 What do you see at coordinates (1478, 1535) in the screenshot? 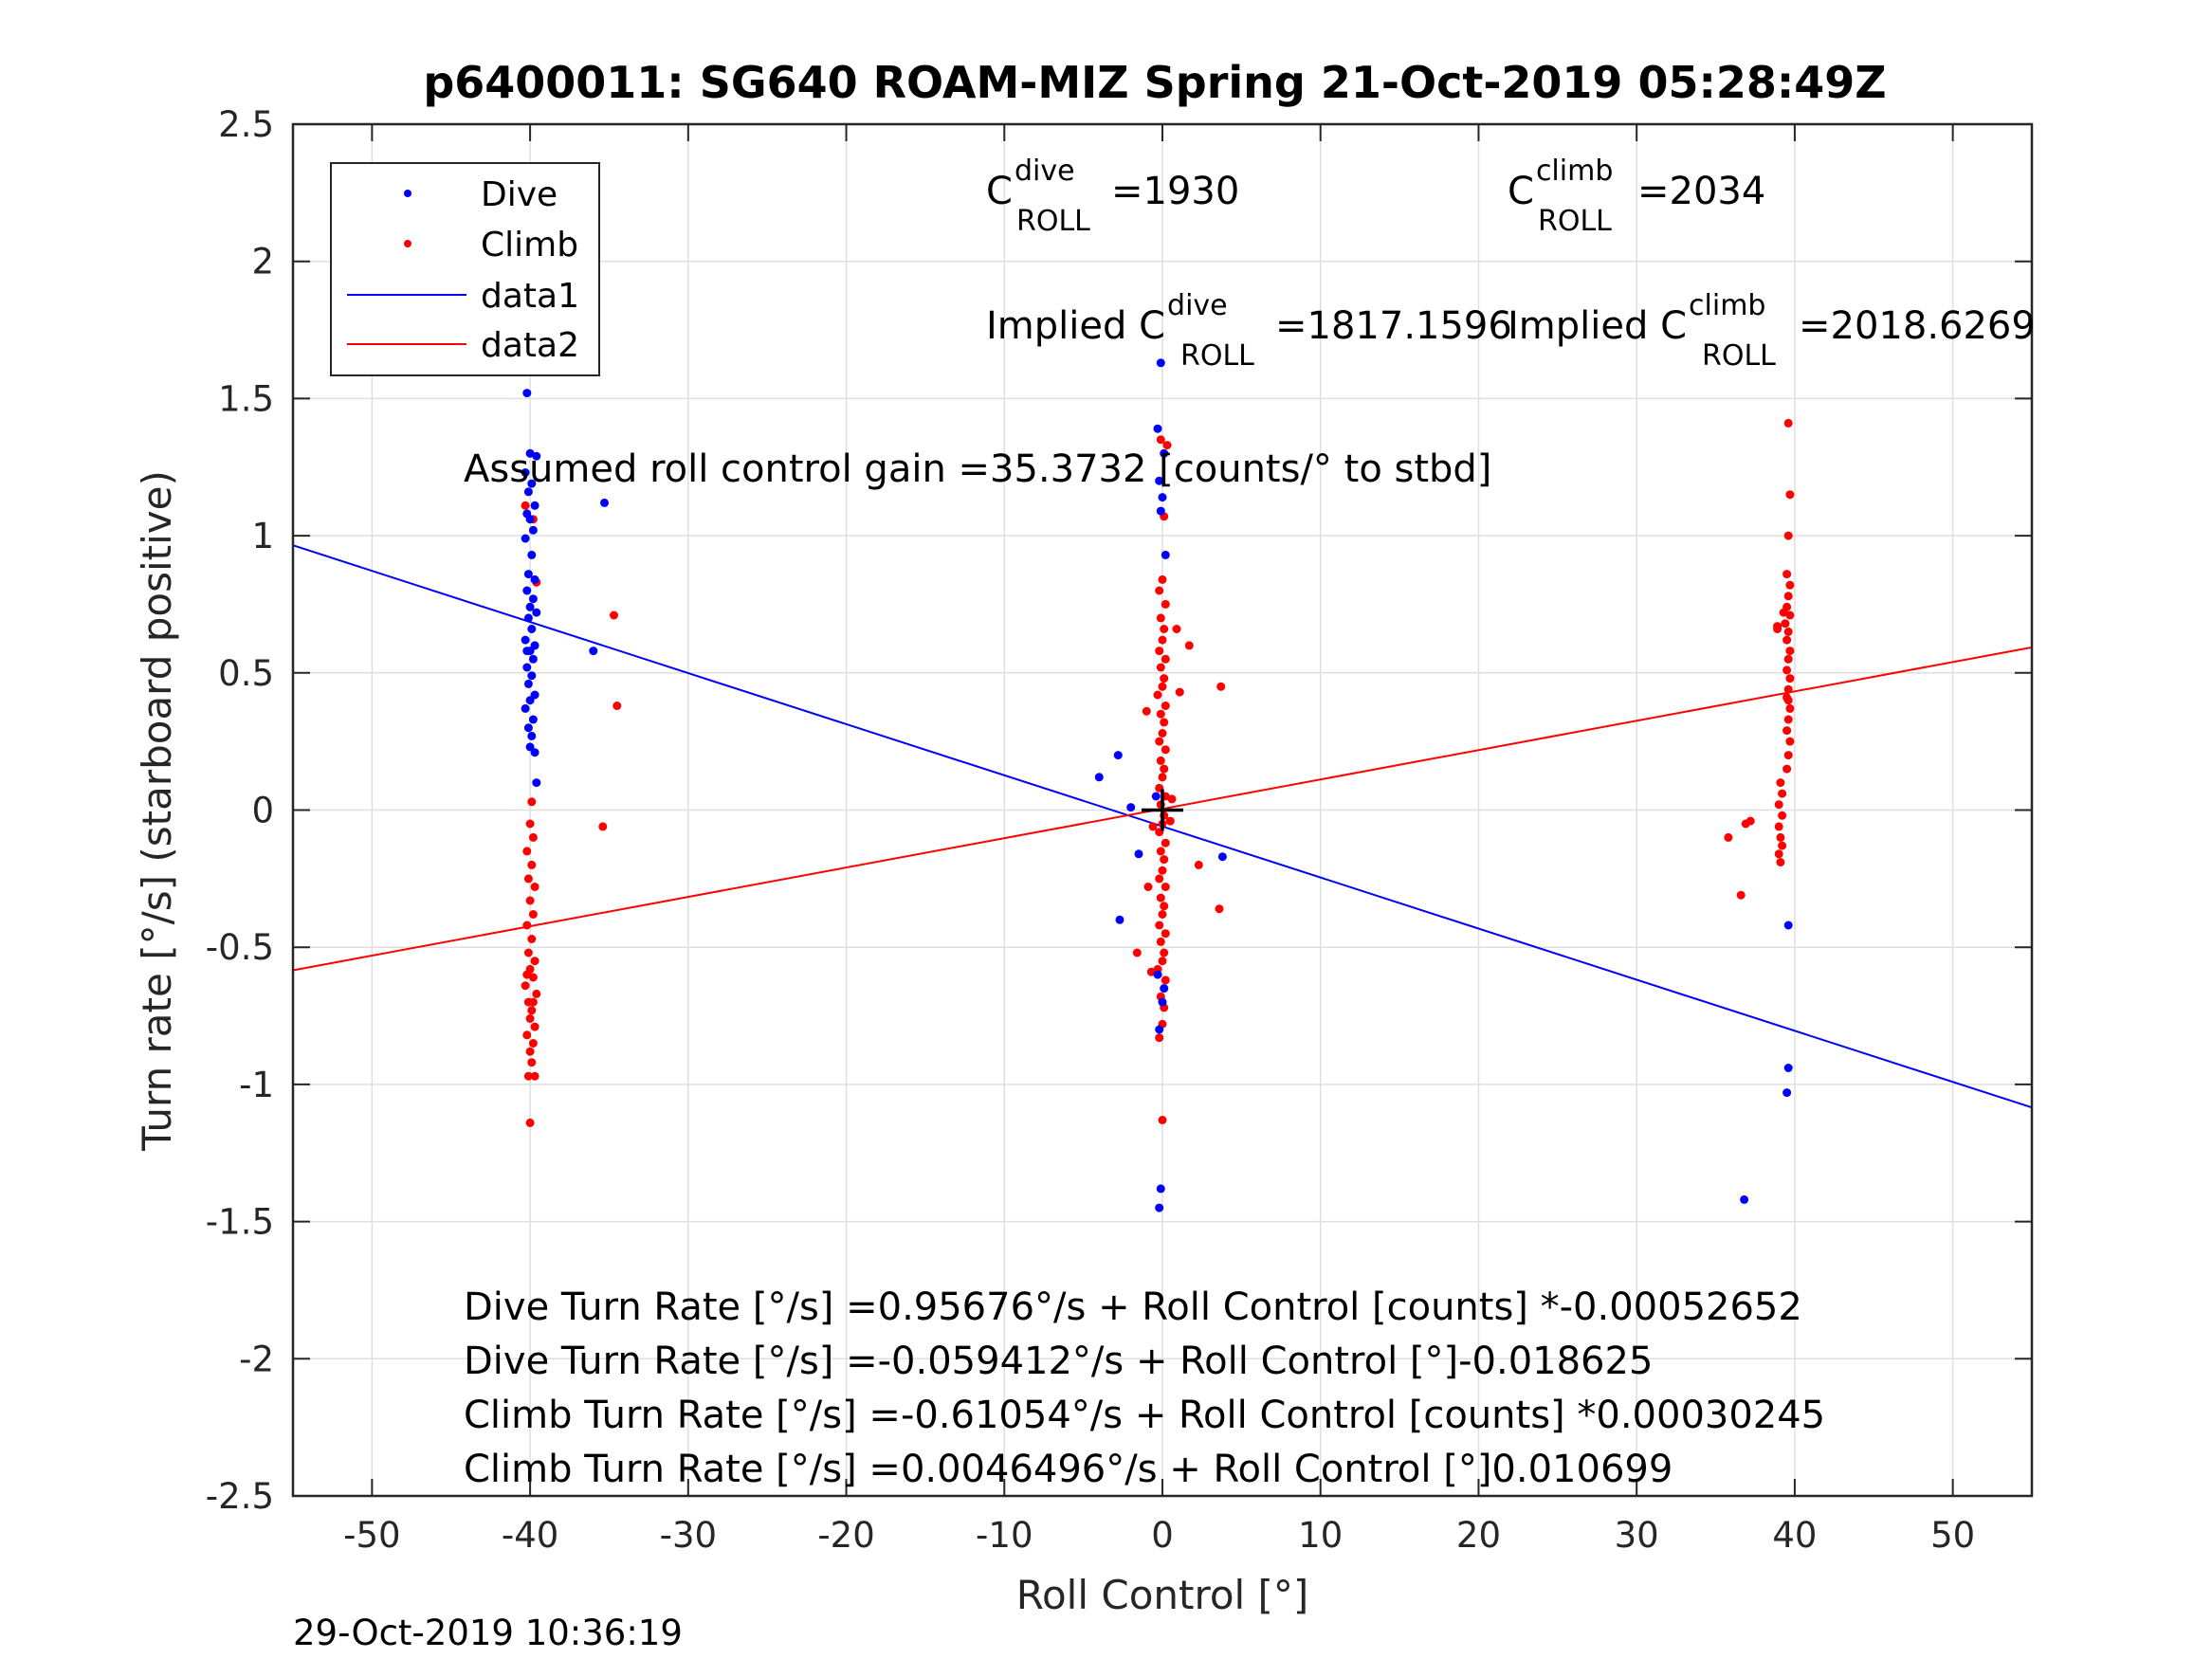
I see `x-tick-label: 20` at bounding box center [1478, 1535].